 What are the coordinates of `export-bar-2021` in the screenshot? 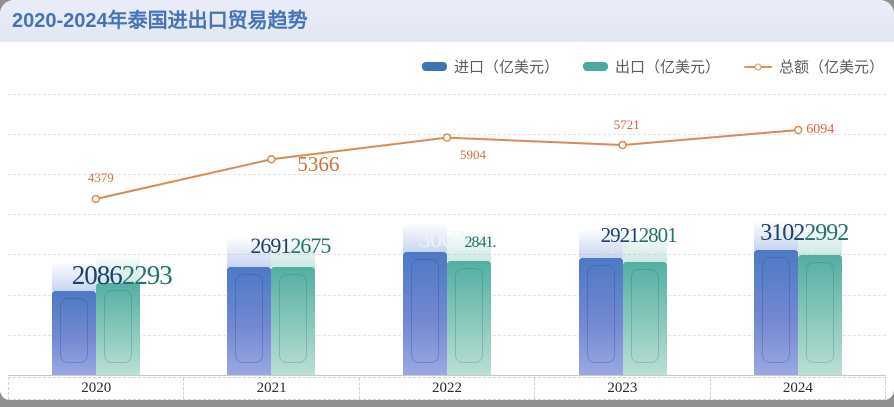 It's located at (293, 307).